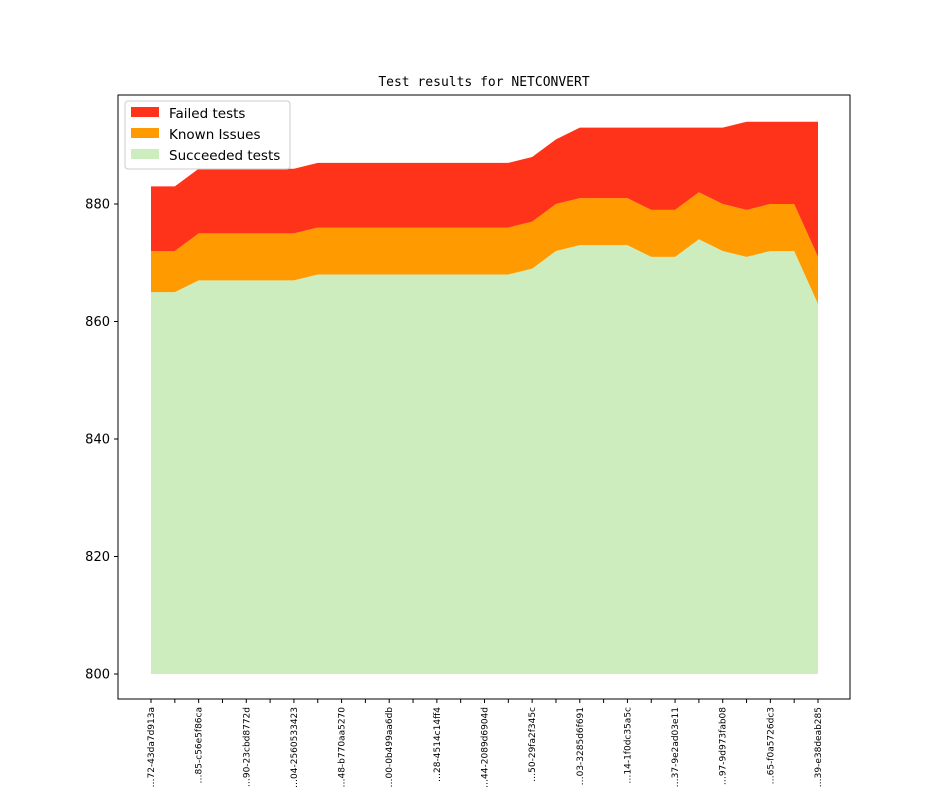  I want to click on x-tick-label: …44-2089d6904d, so click(486, 747).